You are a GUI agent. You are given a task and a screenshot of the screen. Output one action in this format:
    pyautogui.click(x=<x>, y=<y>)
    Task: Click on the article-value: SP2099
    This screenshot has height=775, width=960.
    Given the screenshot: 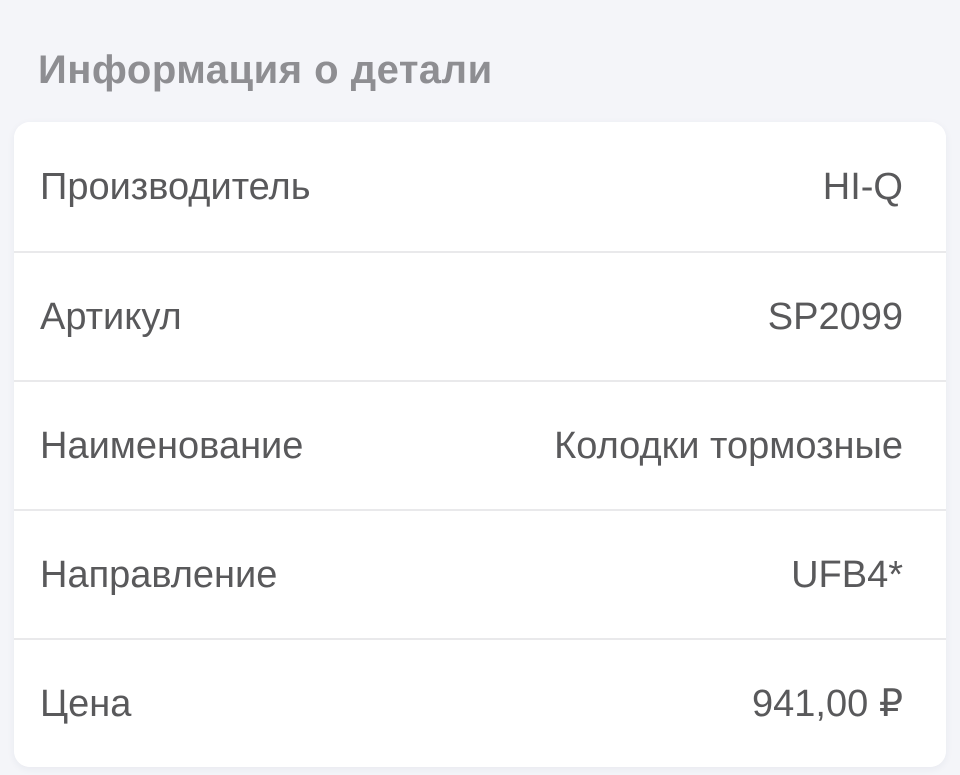 What is the action you would take?
    pyautogui.click(x=835, y=316)
    